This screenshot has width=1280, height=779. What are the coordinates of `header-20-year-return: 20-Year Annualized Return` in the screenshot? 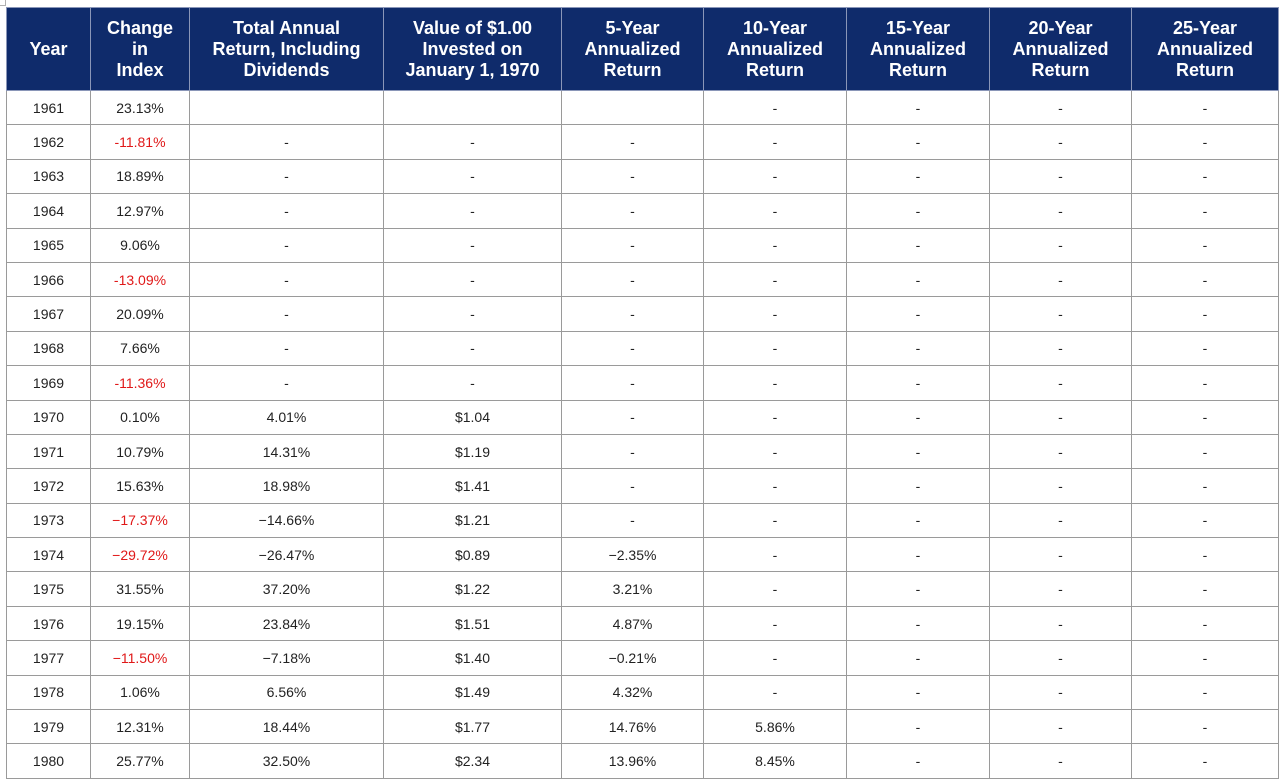 It's located at (1060, 49).